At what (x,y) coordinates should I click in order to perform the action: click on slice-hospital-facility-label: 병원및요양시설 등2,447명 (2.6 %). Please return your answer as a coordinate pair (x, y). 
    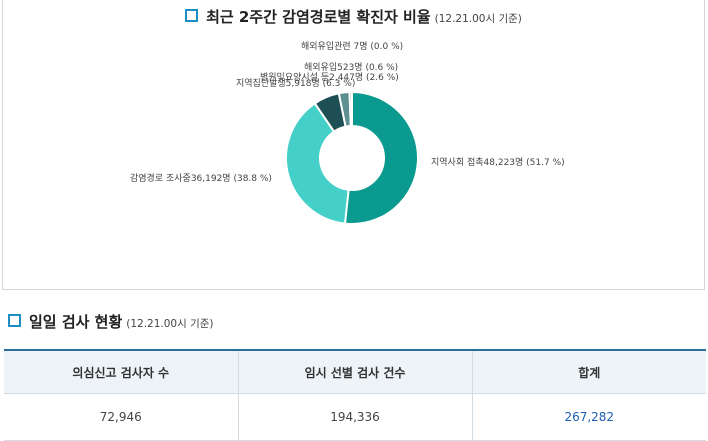
    Looking at the image, I should click on (329, 77).